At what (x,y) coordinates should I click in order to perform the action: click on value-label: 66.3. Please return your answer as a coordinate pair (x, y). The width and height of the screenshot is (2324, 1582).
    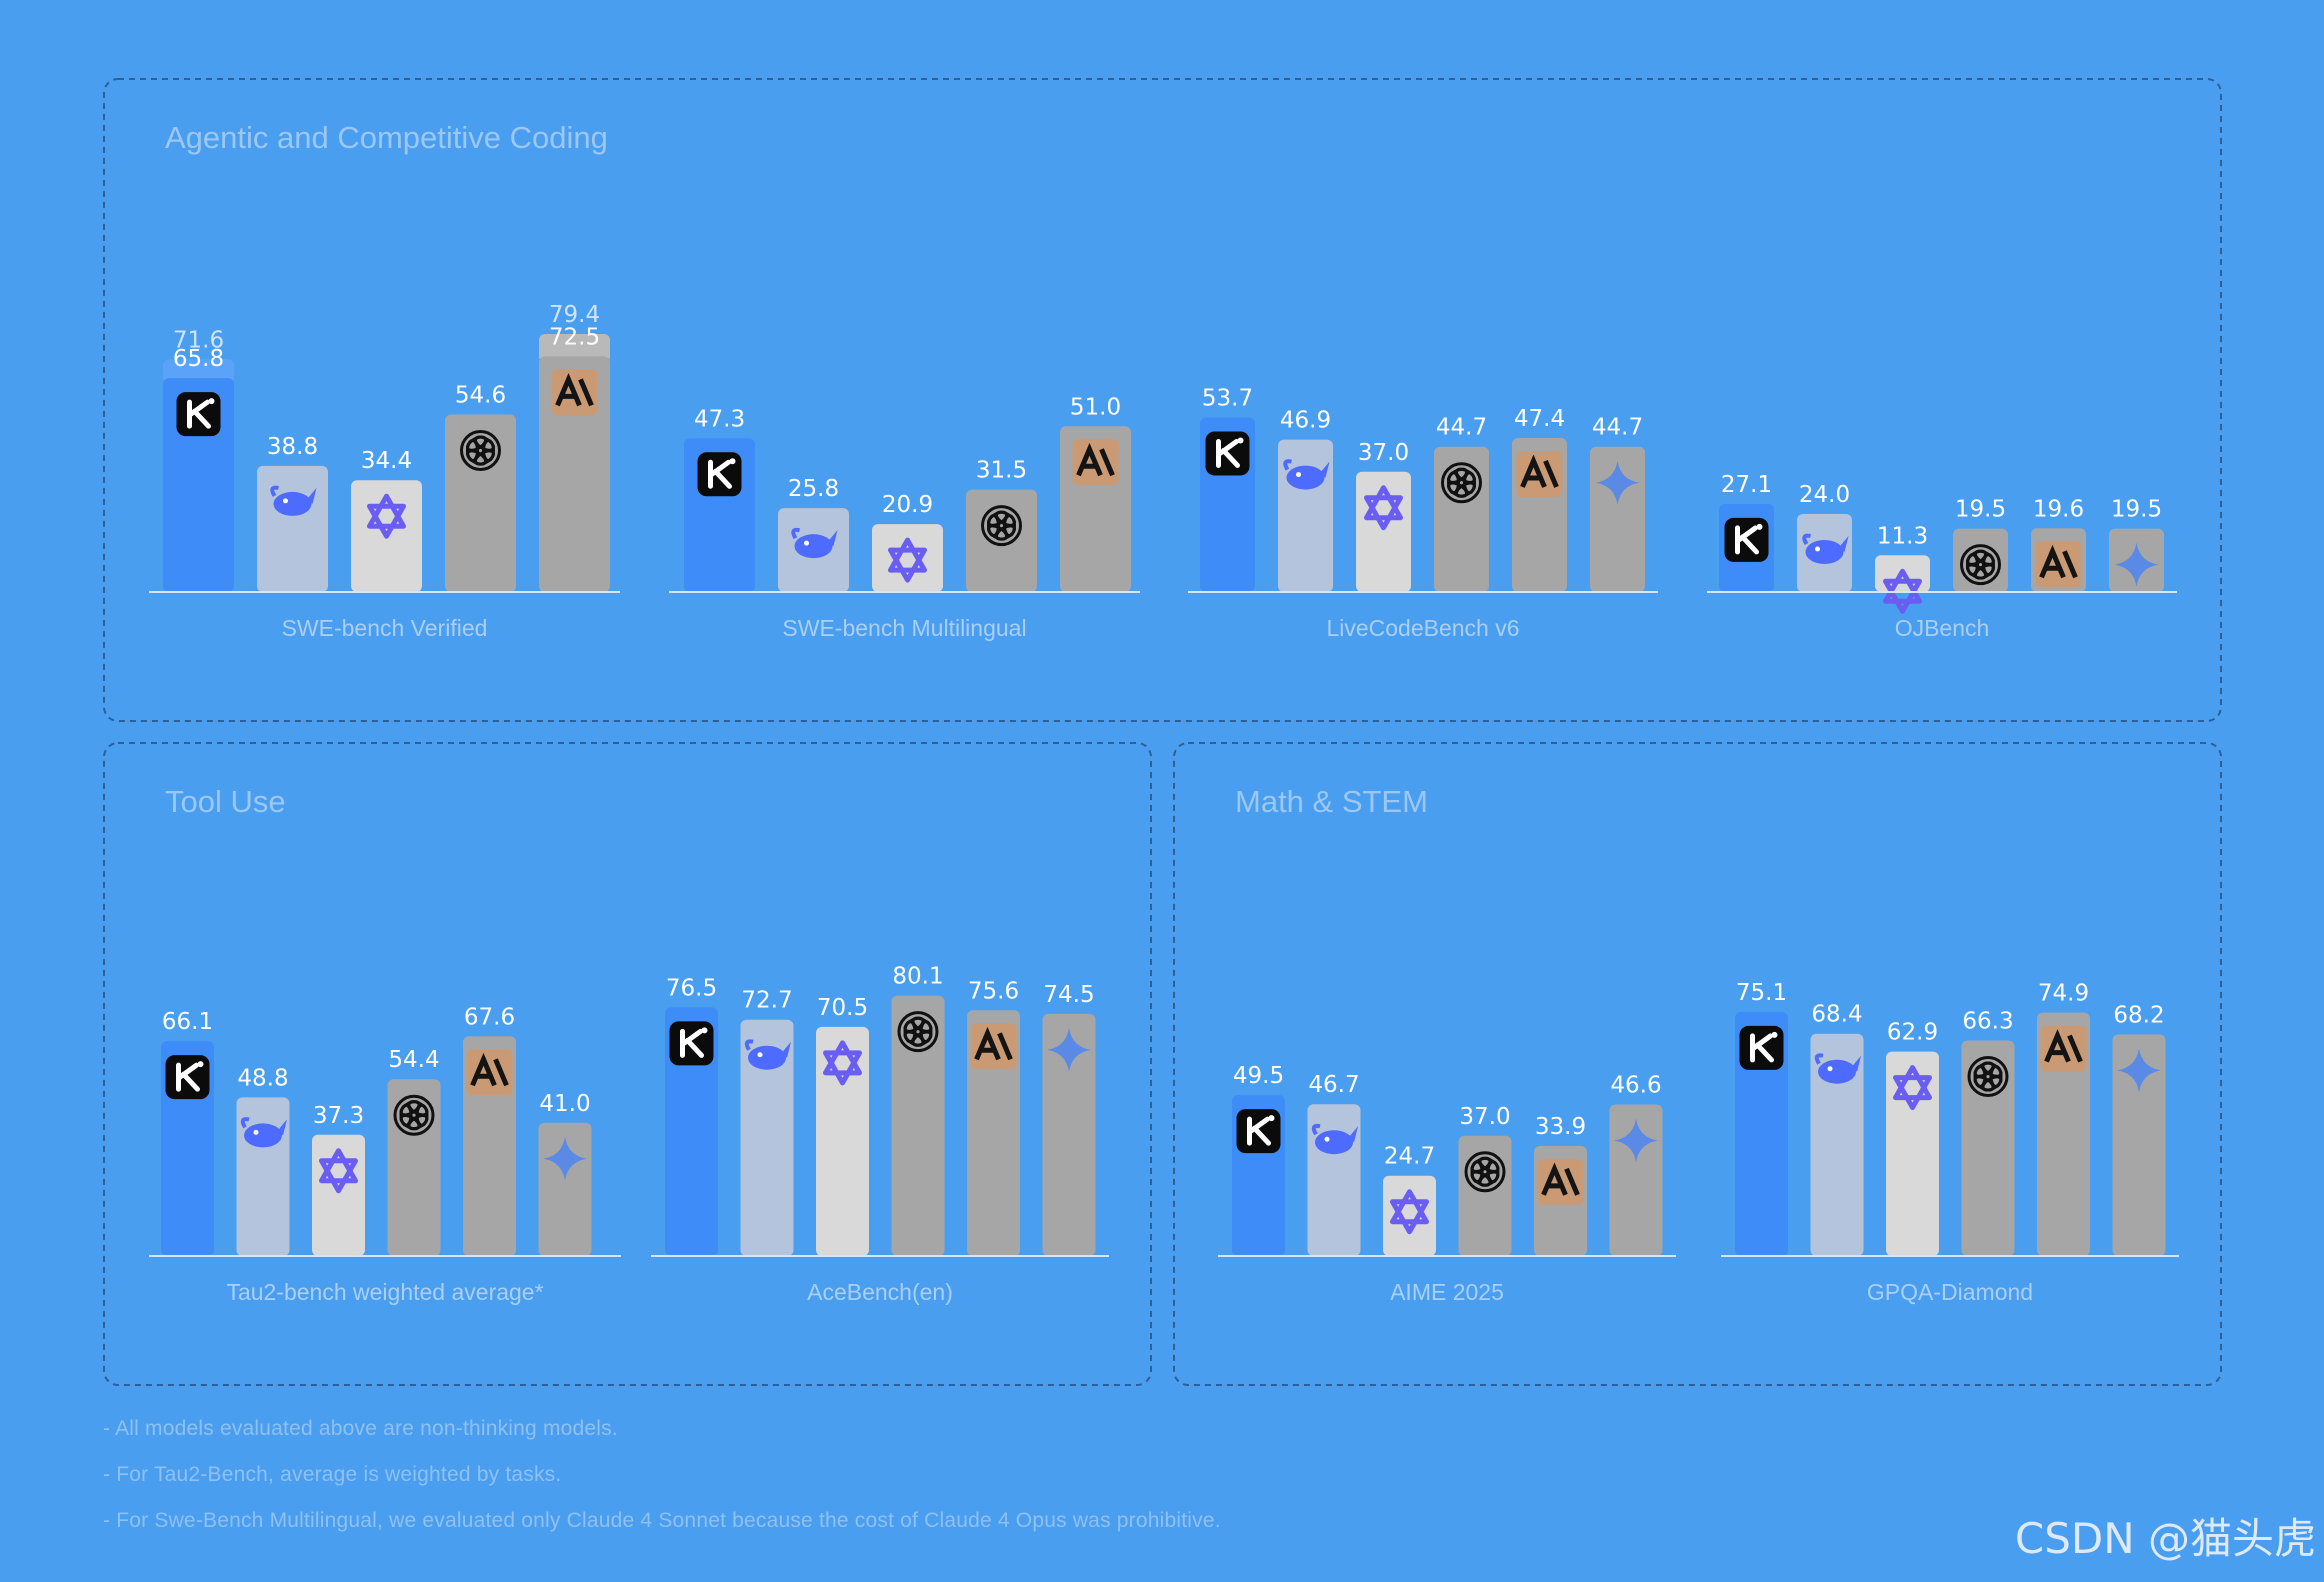
    Looking at the image, I should click on (1987, 1022).